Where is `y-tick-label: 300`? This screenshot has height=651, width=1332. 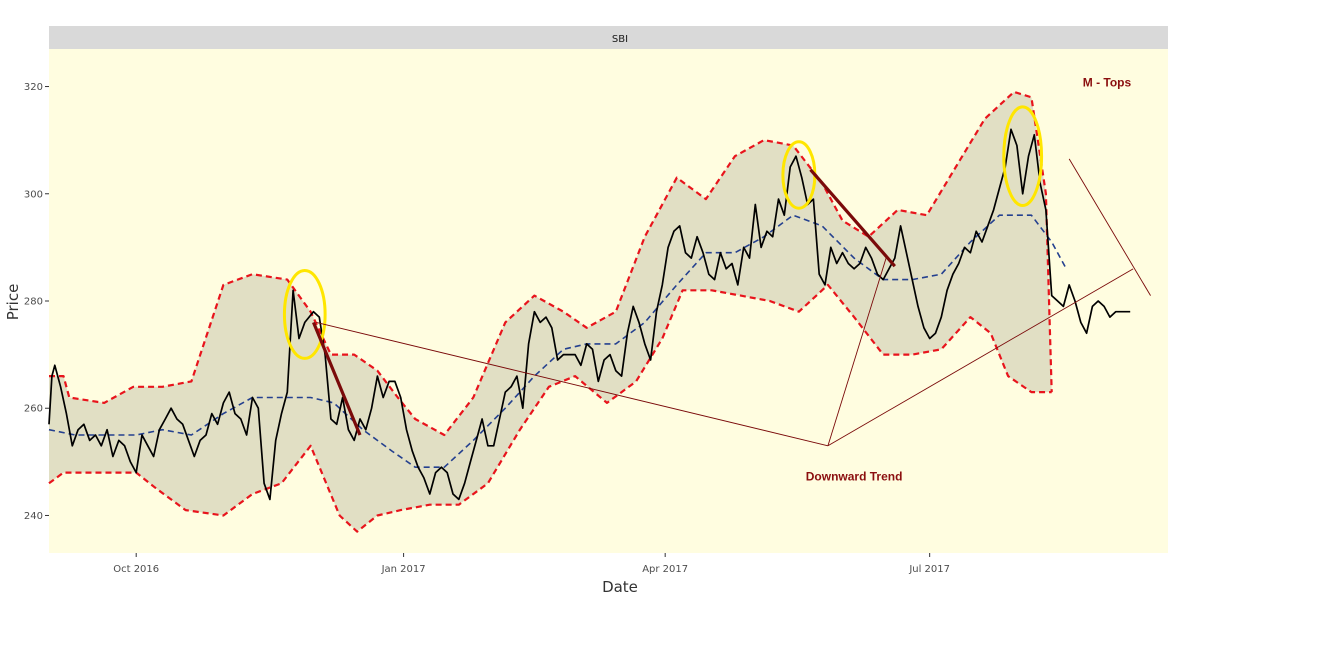
y-tick-label: 300 is located at coordinates (33, 194).